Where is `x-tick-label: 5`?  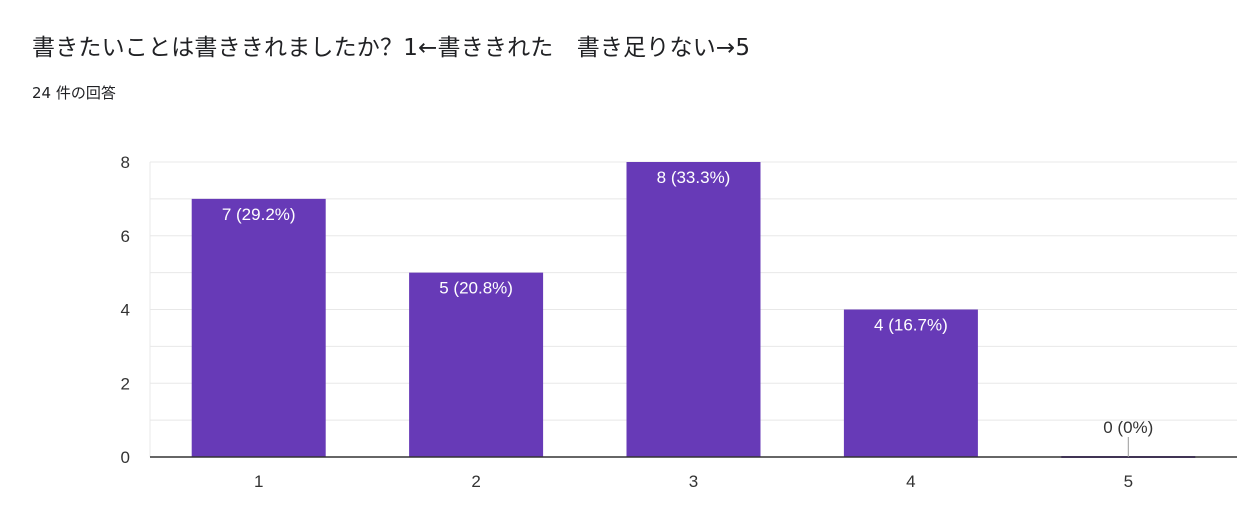
x-tick-label: 5 is located at coordinates (1128, 481).